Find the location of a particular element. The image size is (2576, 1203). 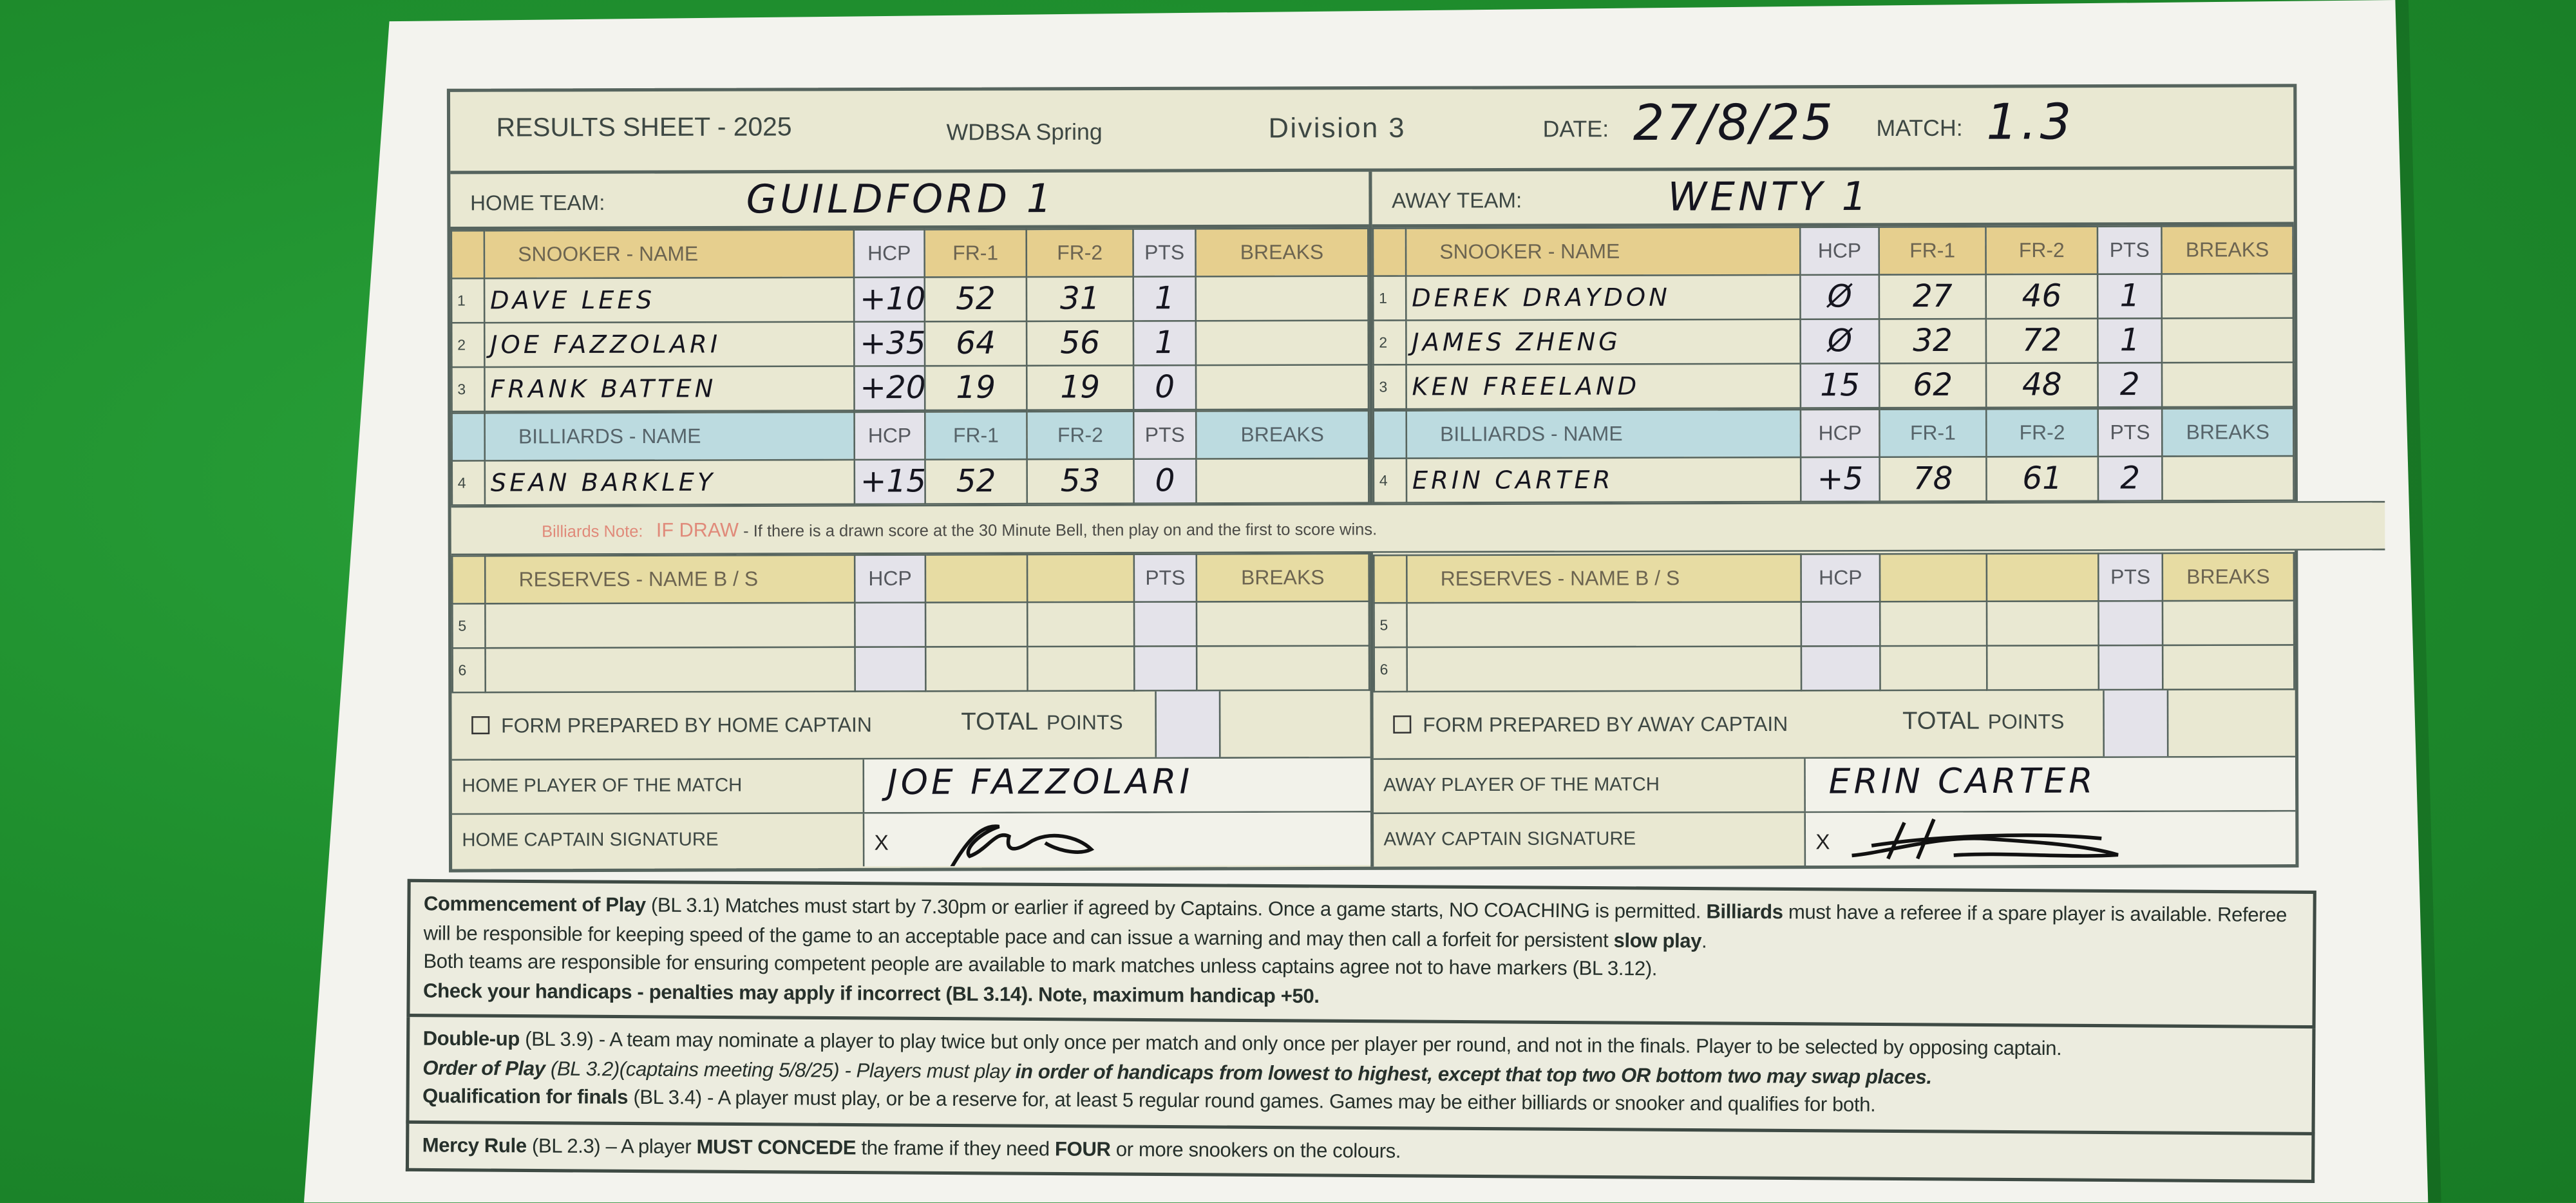

player-of-match-field: Joe Fazzolari is located at coordinates (1116, 785).